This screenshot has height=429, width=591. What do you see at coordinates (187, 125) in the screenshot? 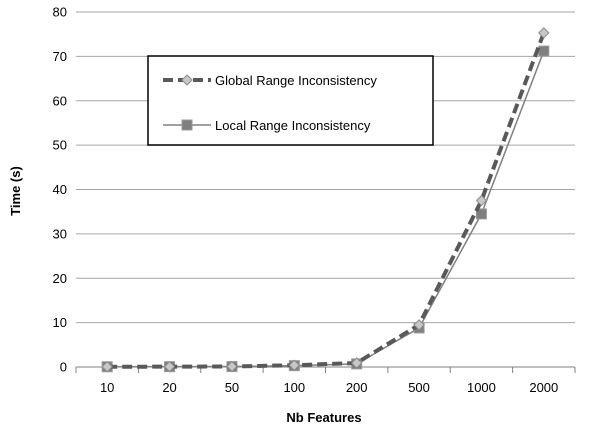
I see `legend-marker-local` at bounding box center [187, 125].